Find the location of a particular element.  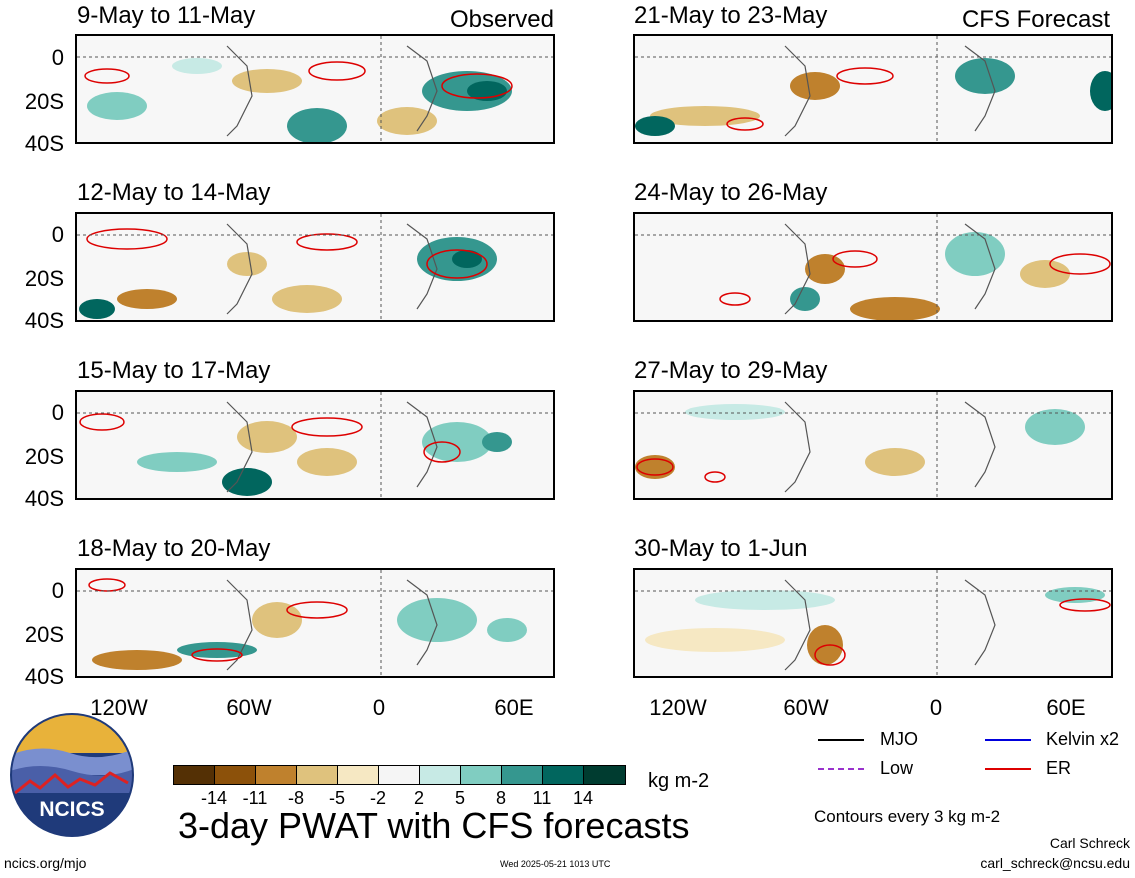

panel-title-right-1: 21-May to 23-May is located at coordinates (731, 15).